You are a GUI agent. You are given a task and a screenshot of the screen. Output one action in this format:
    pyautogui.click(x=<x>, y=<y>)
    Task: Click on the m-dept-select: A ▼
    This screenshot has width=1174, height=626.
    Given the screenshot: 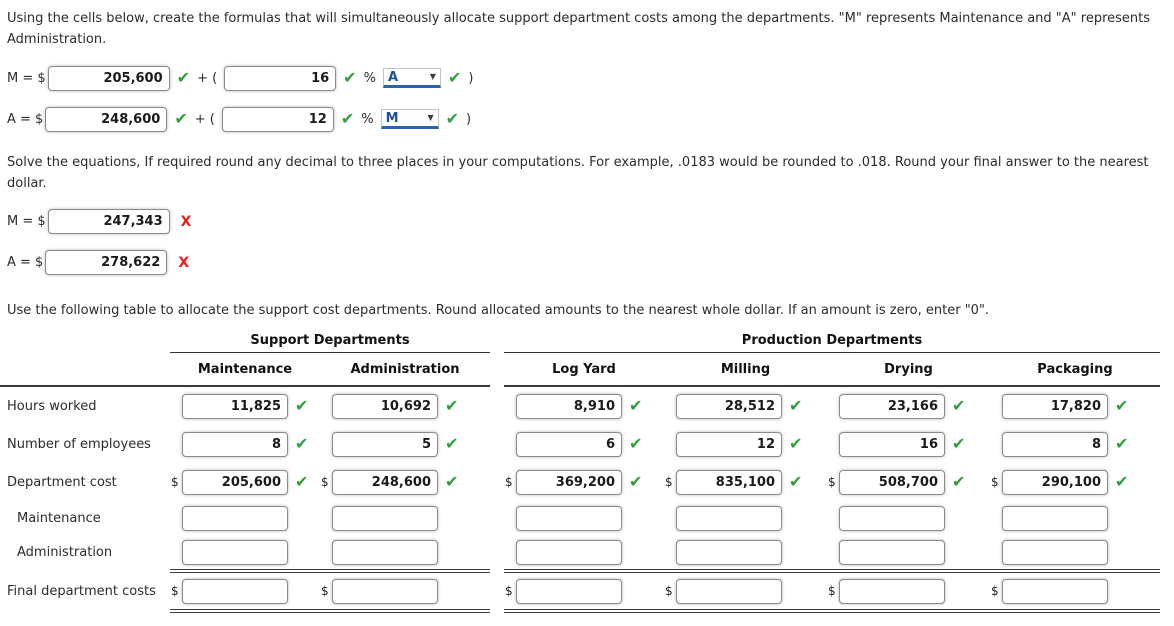 What is the action you would take?
    pyautogui.click(x=411, y=78)
    